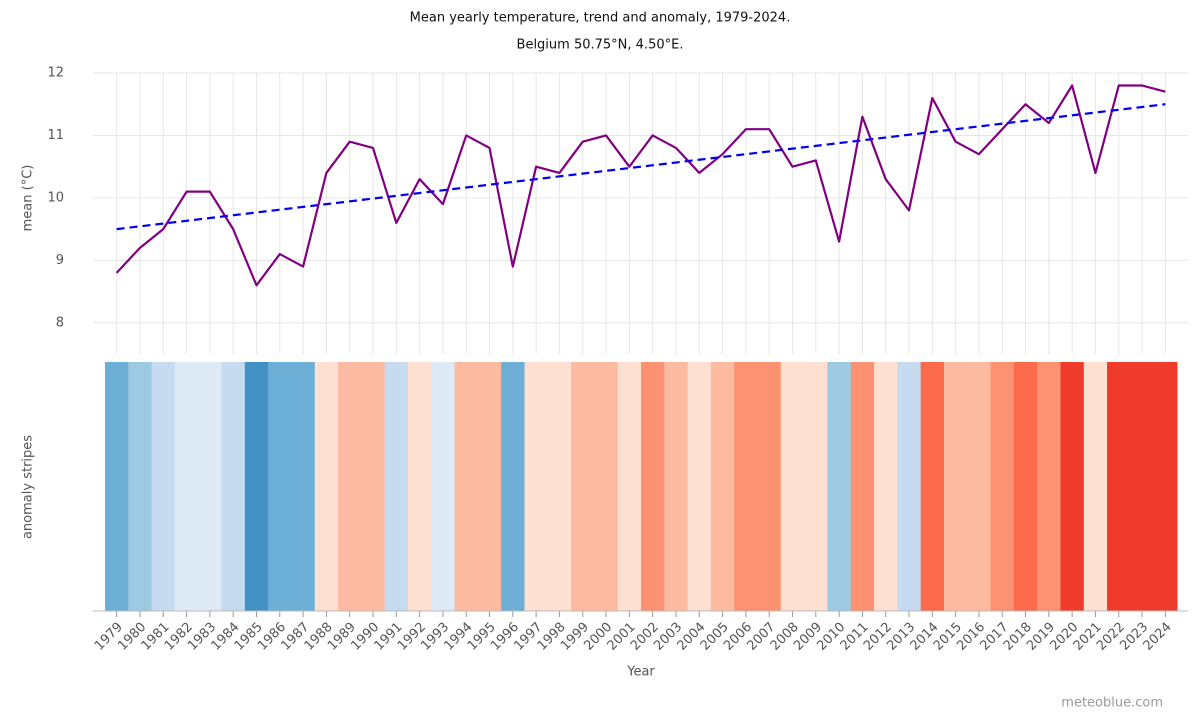 The image size is (1200, 720). Describe the element at coordinates (55, 135) in the screenshot. I see `y-tick-label: 11` at that location.